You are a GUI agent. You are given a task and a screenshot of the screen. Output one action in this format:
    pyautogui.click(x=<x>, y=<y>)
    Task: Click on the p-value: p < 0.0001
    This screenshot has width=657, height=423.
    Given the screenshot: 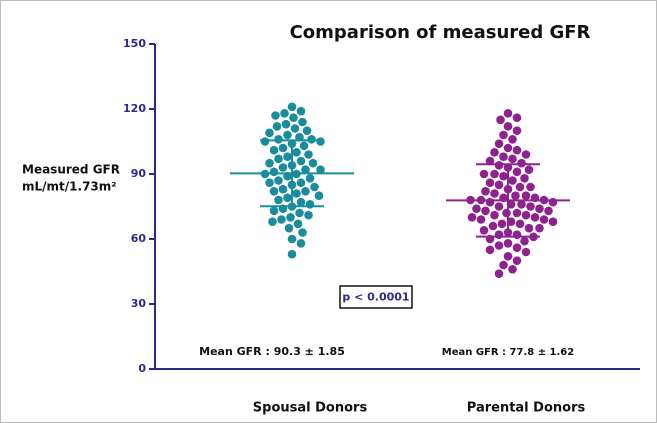 What is the action you would take?
    pyautogui.click(x=375, y=297)
    